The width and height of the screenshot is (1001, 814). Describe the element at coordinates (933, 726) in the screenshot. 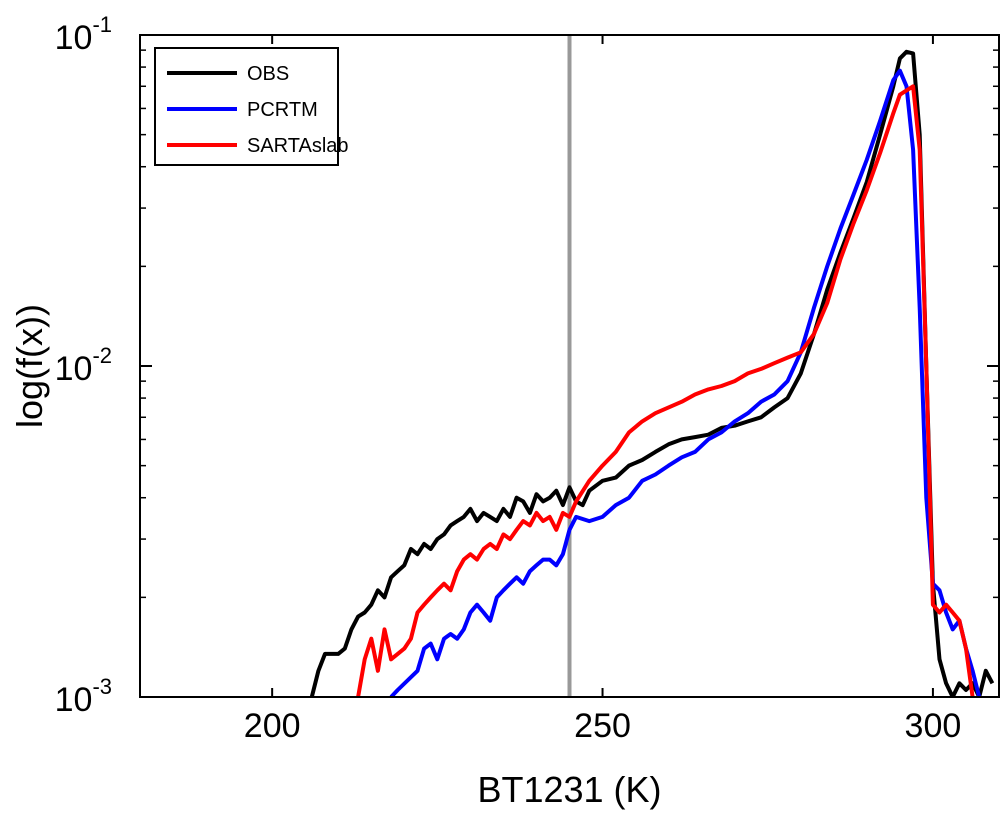

I see `x-tick-label: 300` at that location.